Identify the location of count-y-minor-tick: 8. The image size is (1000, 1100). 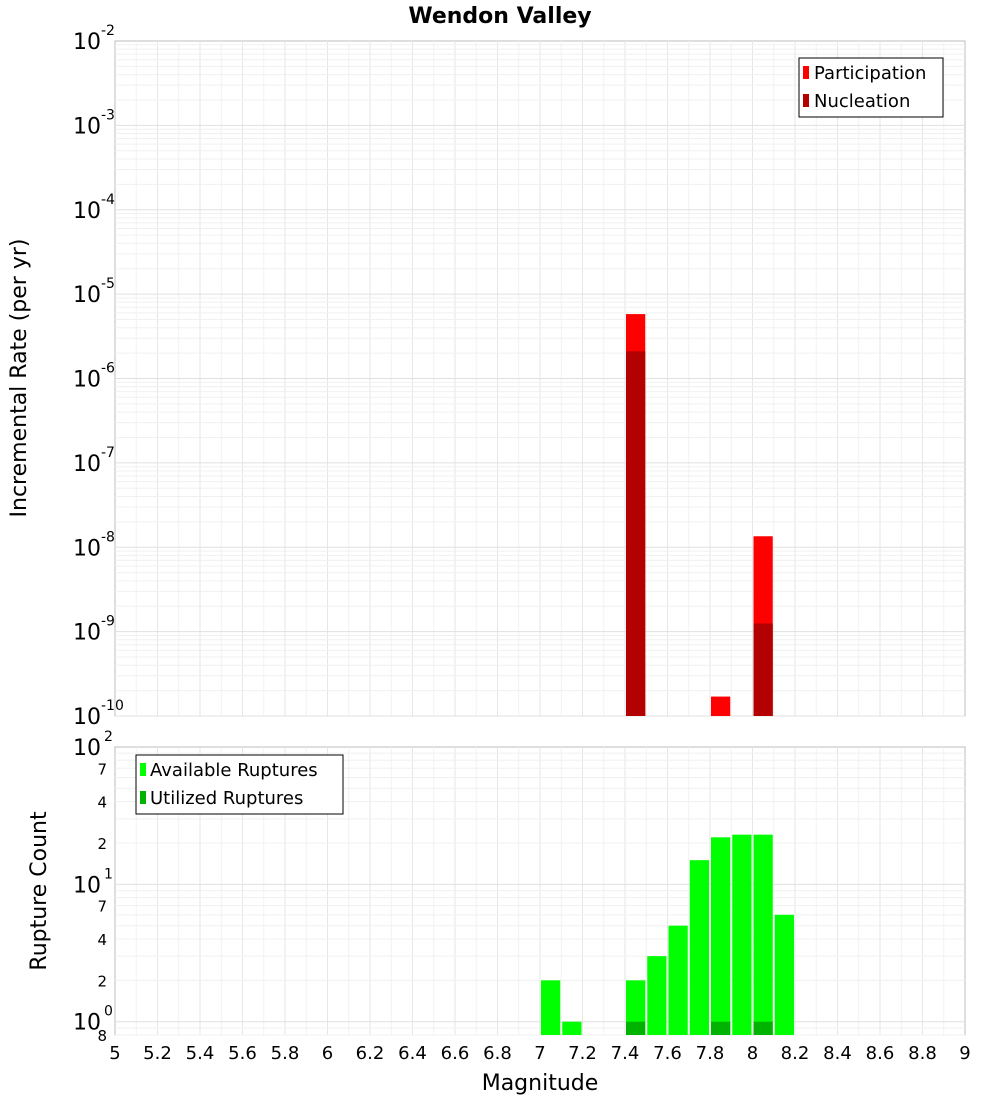
(102, 1036).